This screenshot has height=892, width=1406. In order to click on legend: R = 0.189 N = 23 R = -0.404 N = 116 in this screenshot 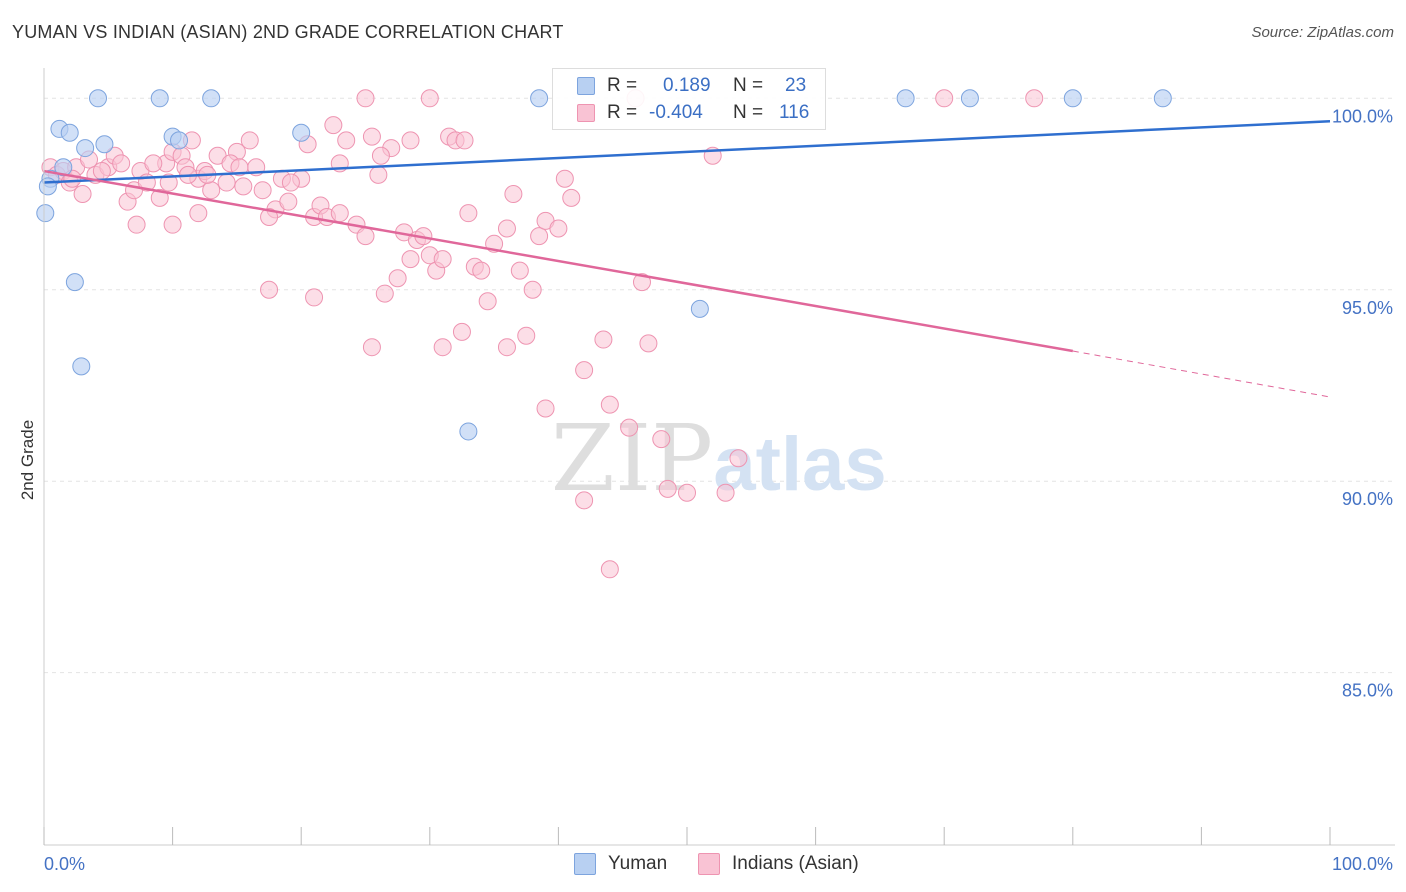, I will do `click(689, 99)`.